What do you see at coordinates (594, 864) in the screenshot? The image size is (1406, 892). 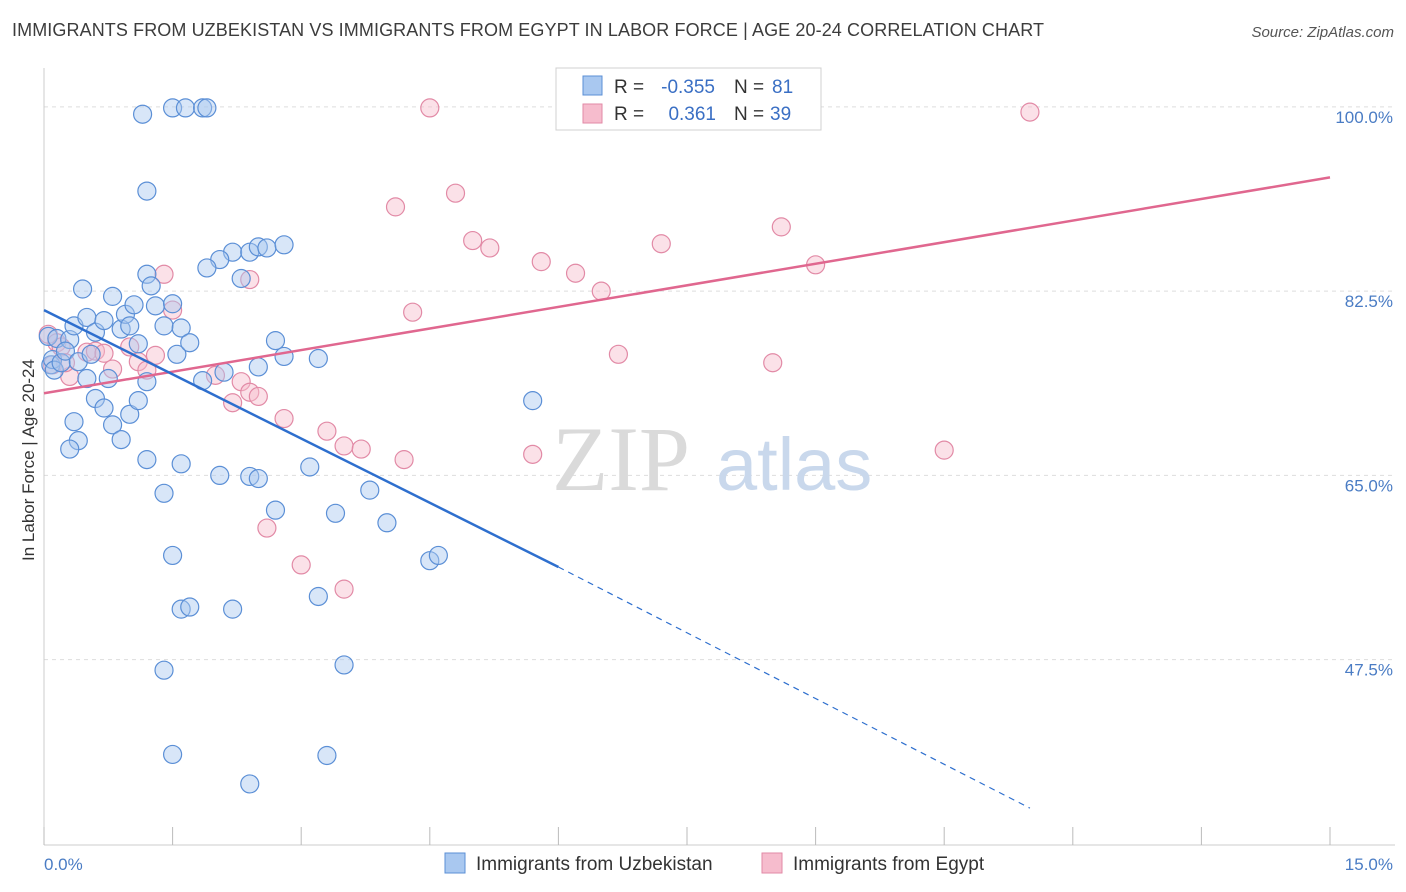 I see `bottom-legend-label-uzbekistan: Immigrants from Uzbekistan` at bounding box center [594, 864].